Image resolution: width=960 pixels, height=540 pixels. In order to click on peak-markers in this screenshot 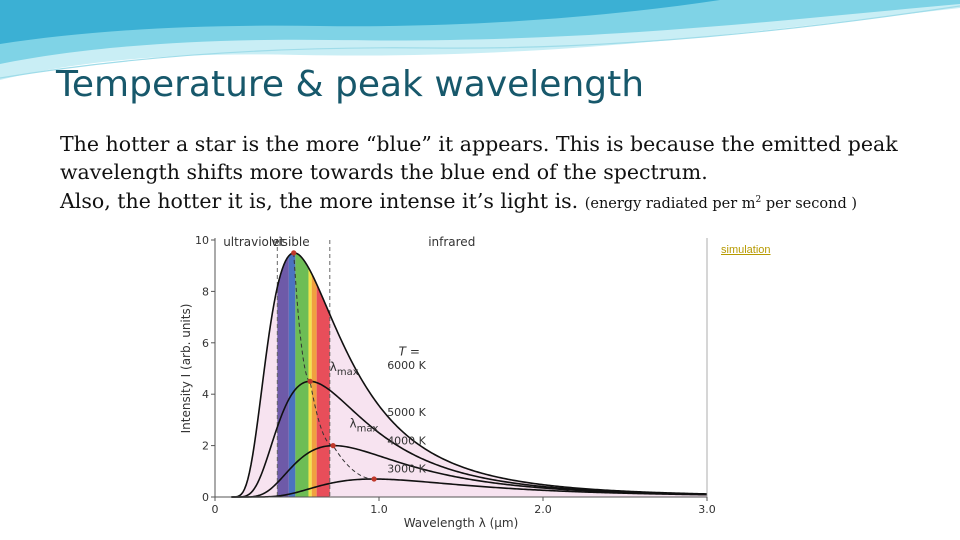, I will do `click(334, 366)`.